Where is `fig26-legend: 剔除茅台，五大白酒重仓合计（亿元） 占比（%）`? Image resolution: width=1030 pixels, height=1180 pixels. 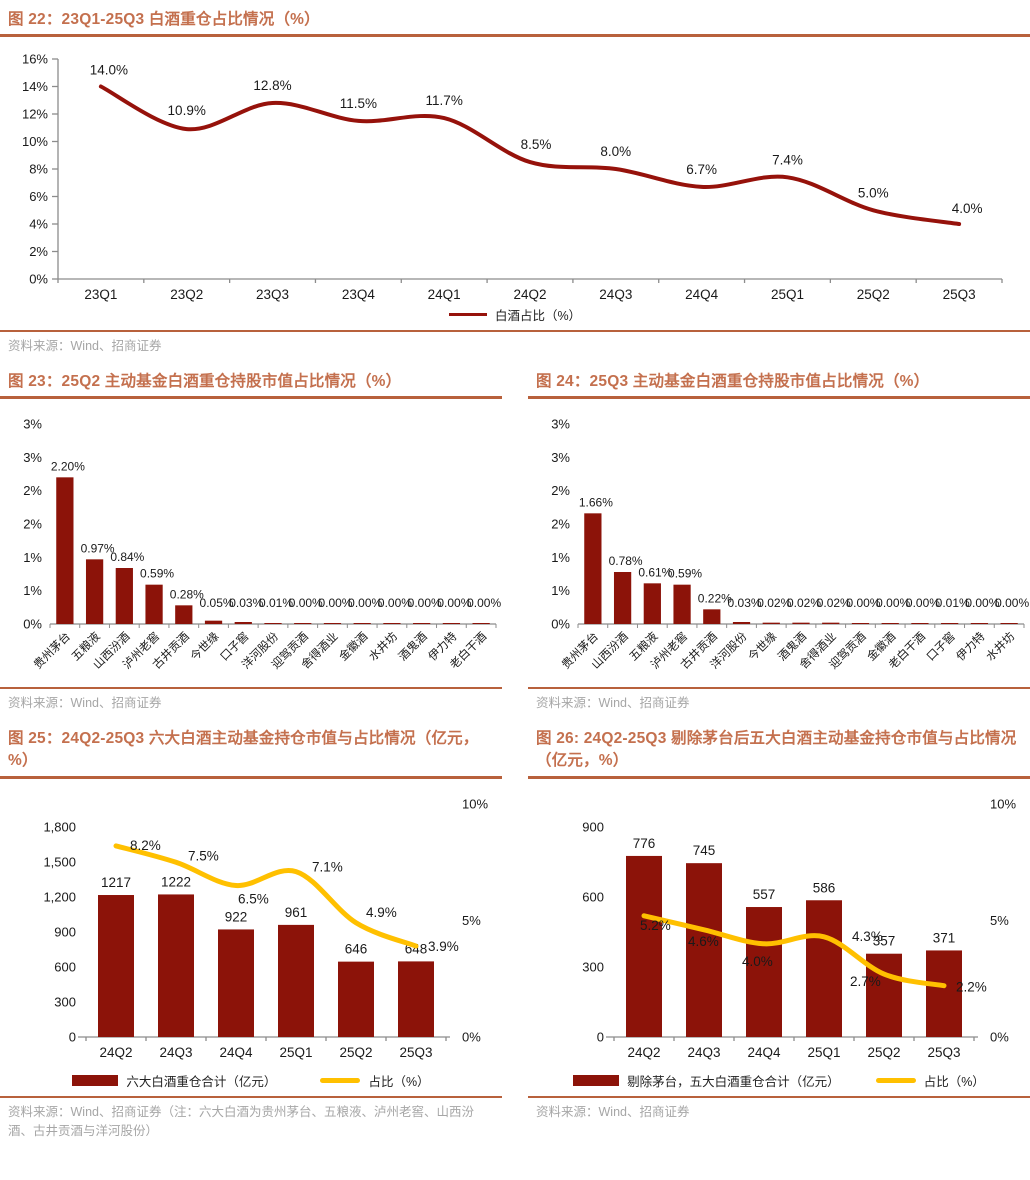 fig26-legend: 剔除茅台，五大白酒重仓合计（亿元） 占比（%） is located at coordinates (779, 1080).